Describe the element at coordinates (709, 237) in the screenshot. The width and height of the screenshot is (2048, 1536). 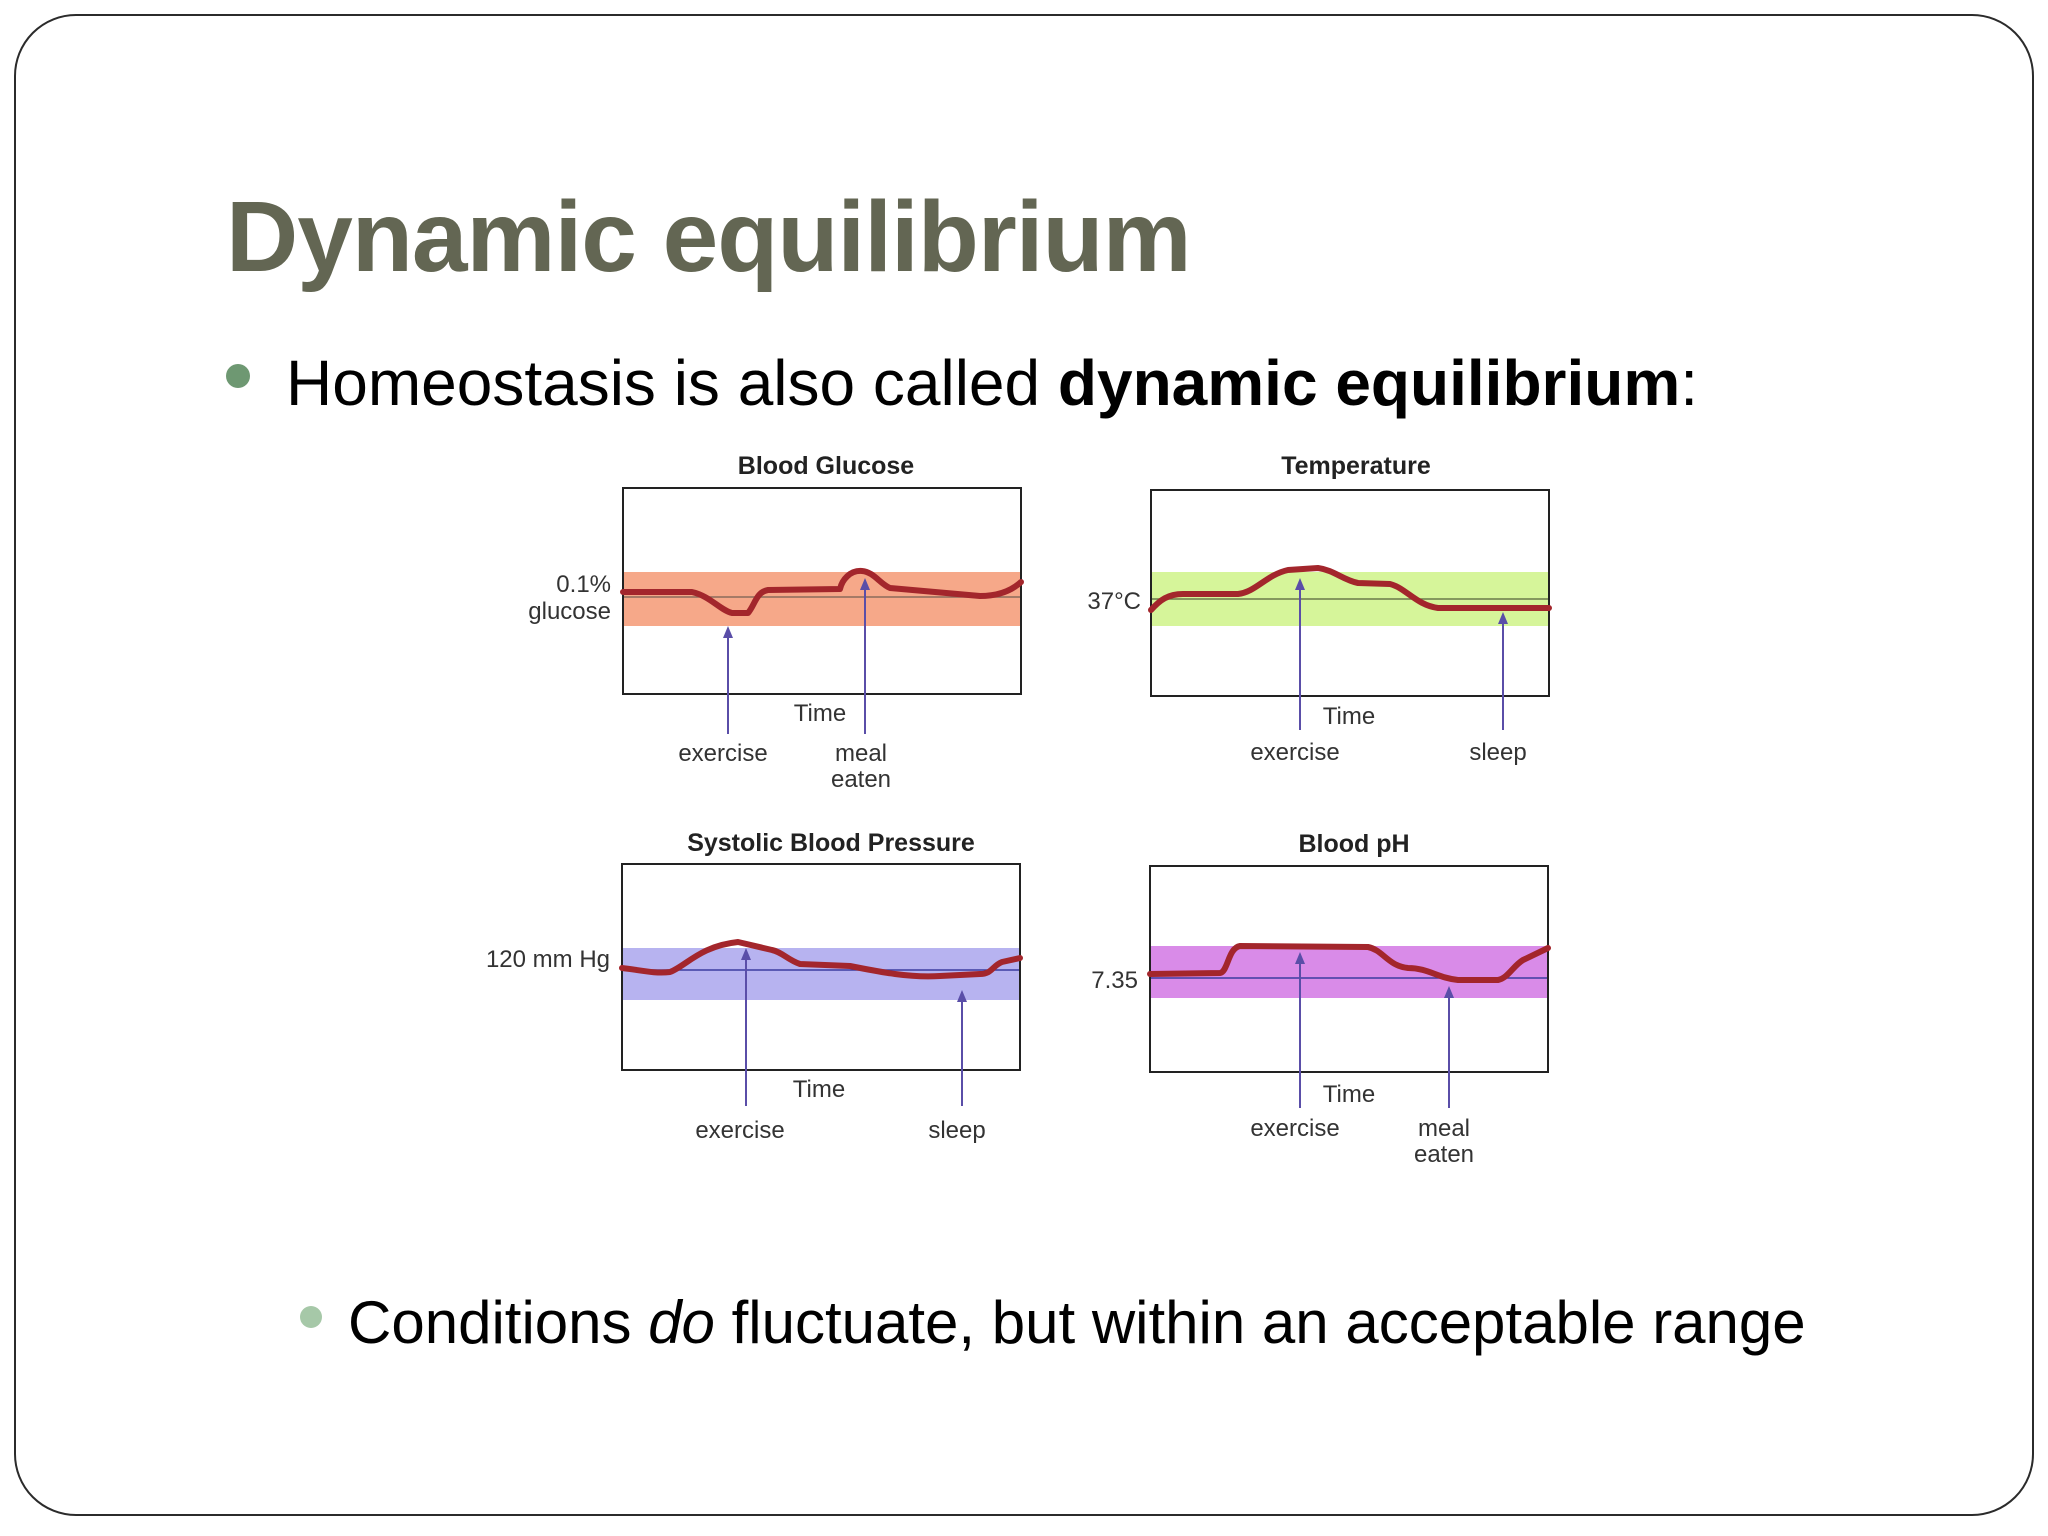
I see `slide-title: Dynamic equilibrium` at that location.